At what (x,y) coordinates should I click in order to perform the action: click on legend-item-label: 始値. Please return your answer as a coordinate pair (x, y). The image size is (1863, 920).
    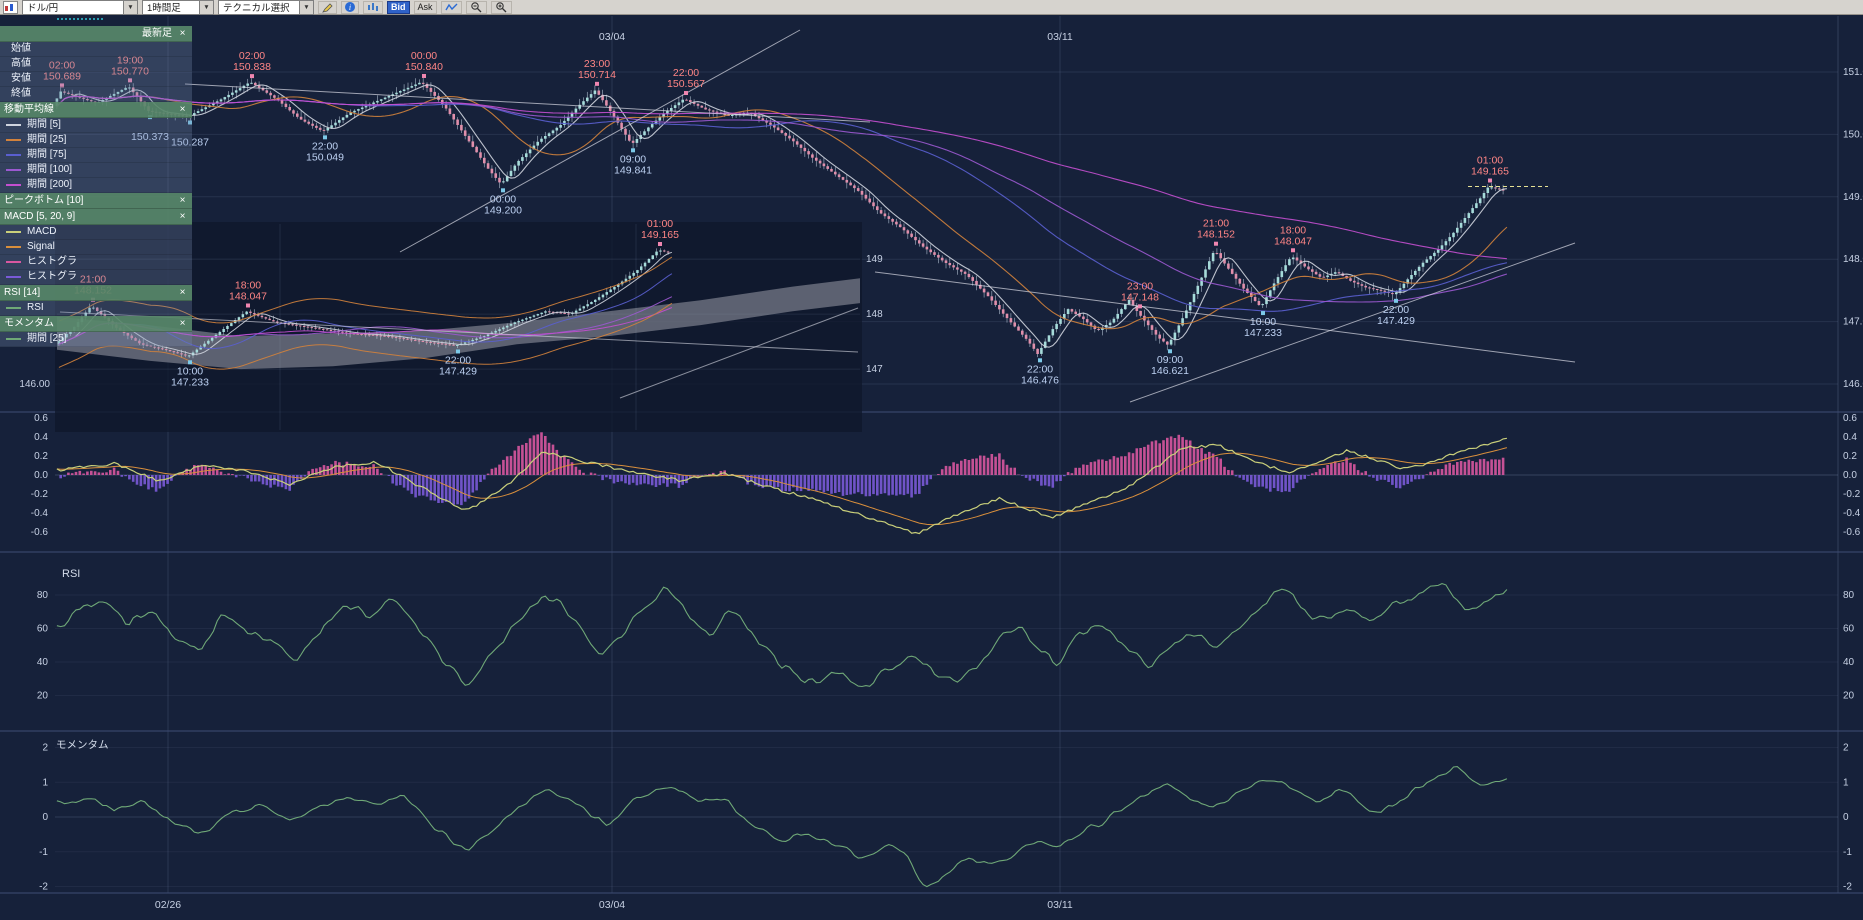
    Looking at the image, I should click on (21, 48).